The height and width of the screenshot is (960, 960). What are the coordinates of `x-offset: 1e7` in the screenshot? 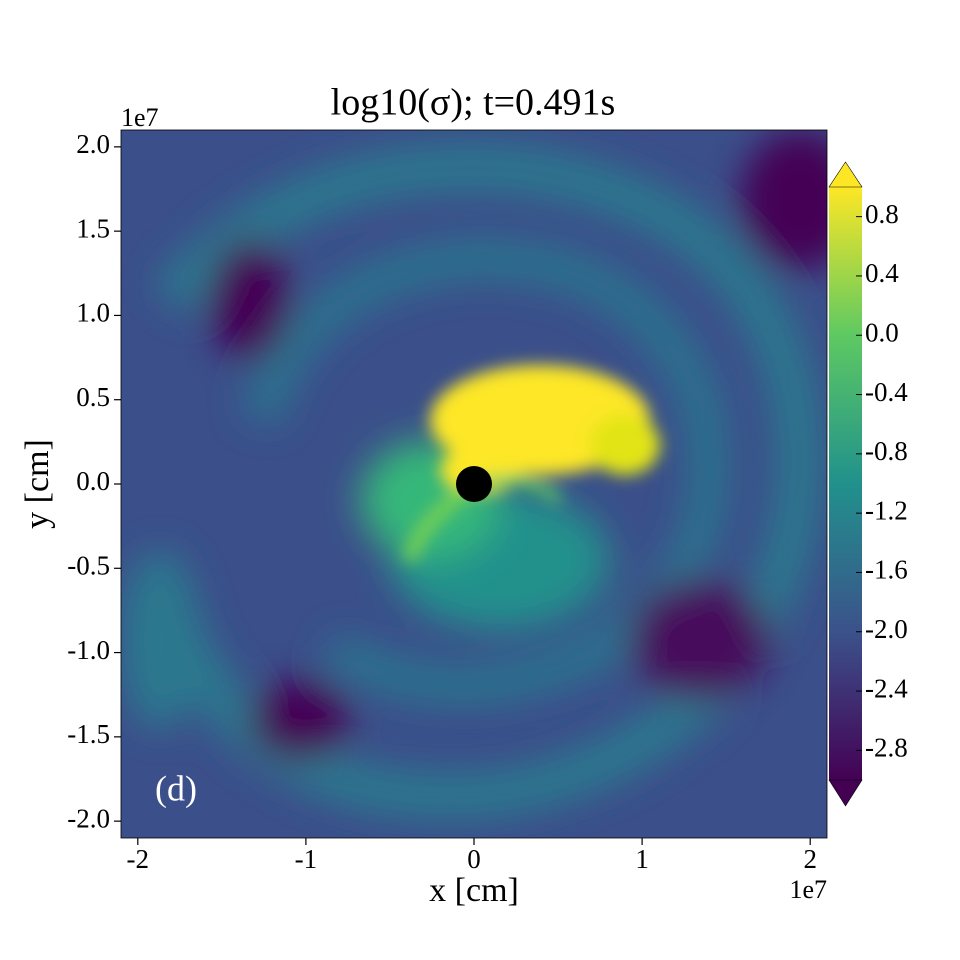 It's located at (808, 889).